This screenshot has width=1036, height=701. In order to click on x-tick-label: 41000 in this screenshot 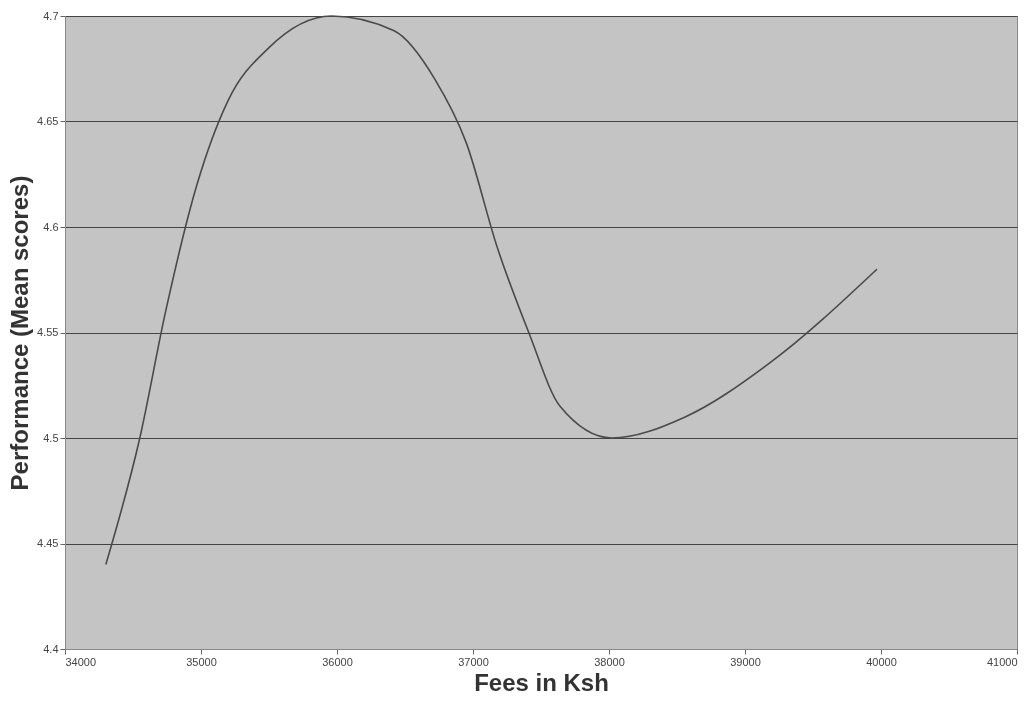, I will do `click(1002, 661)`.